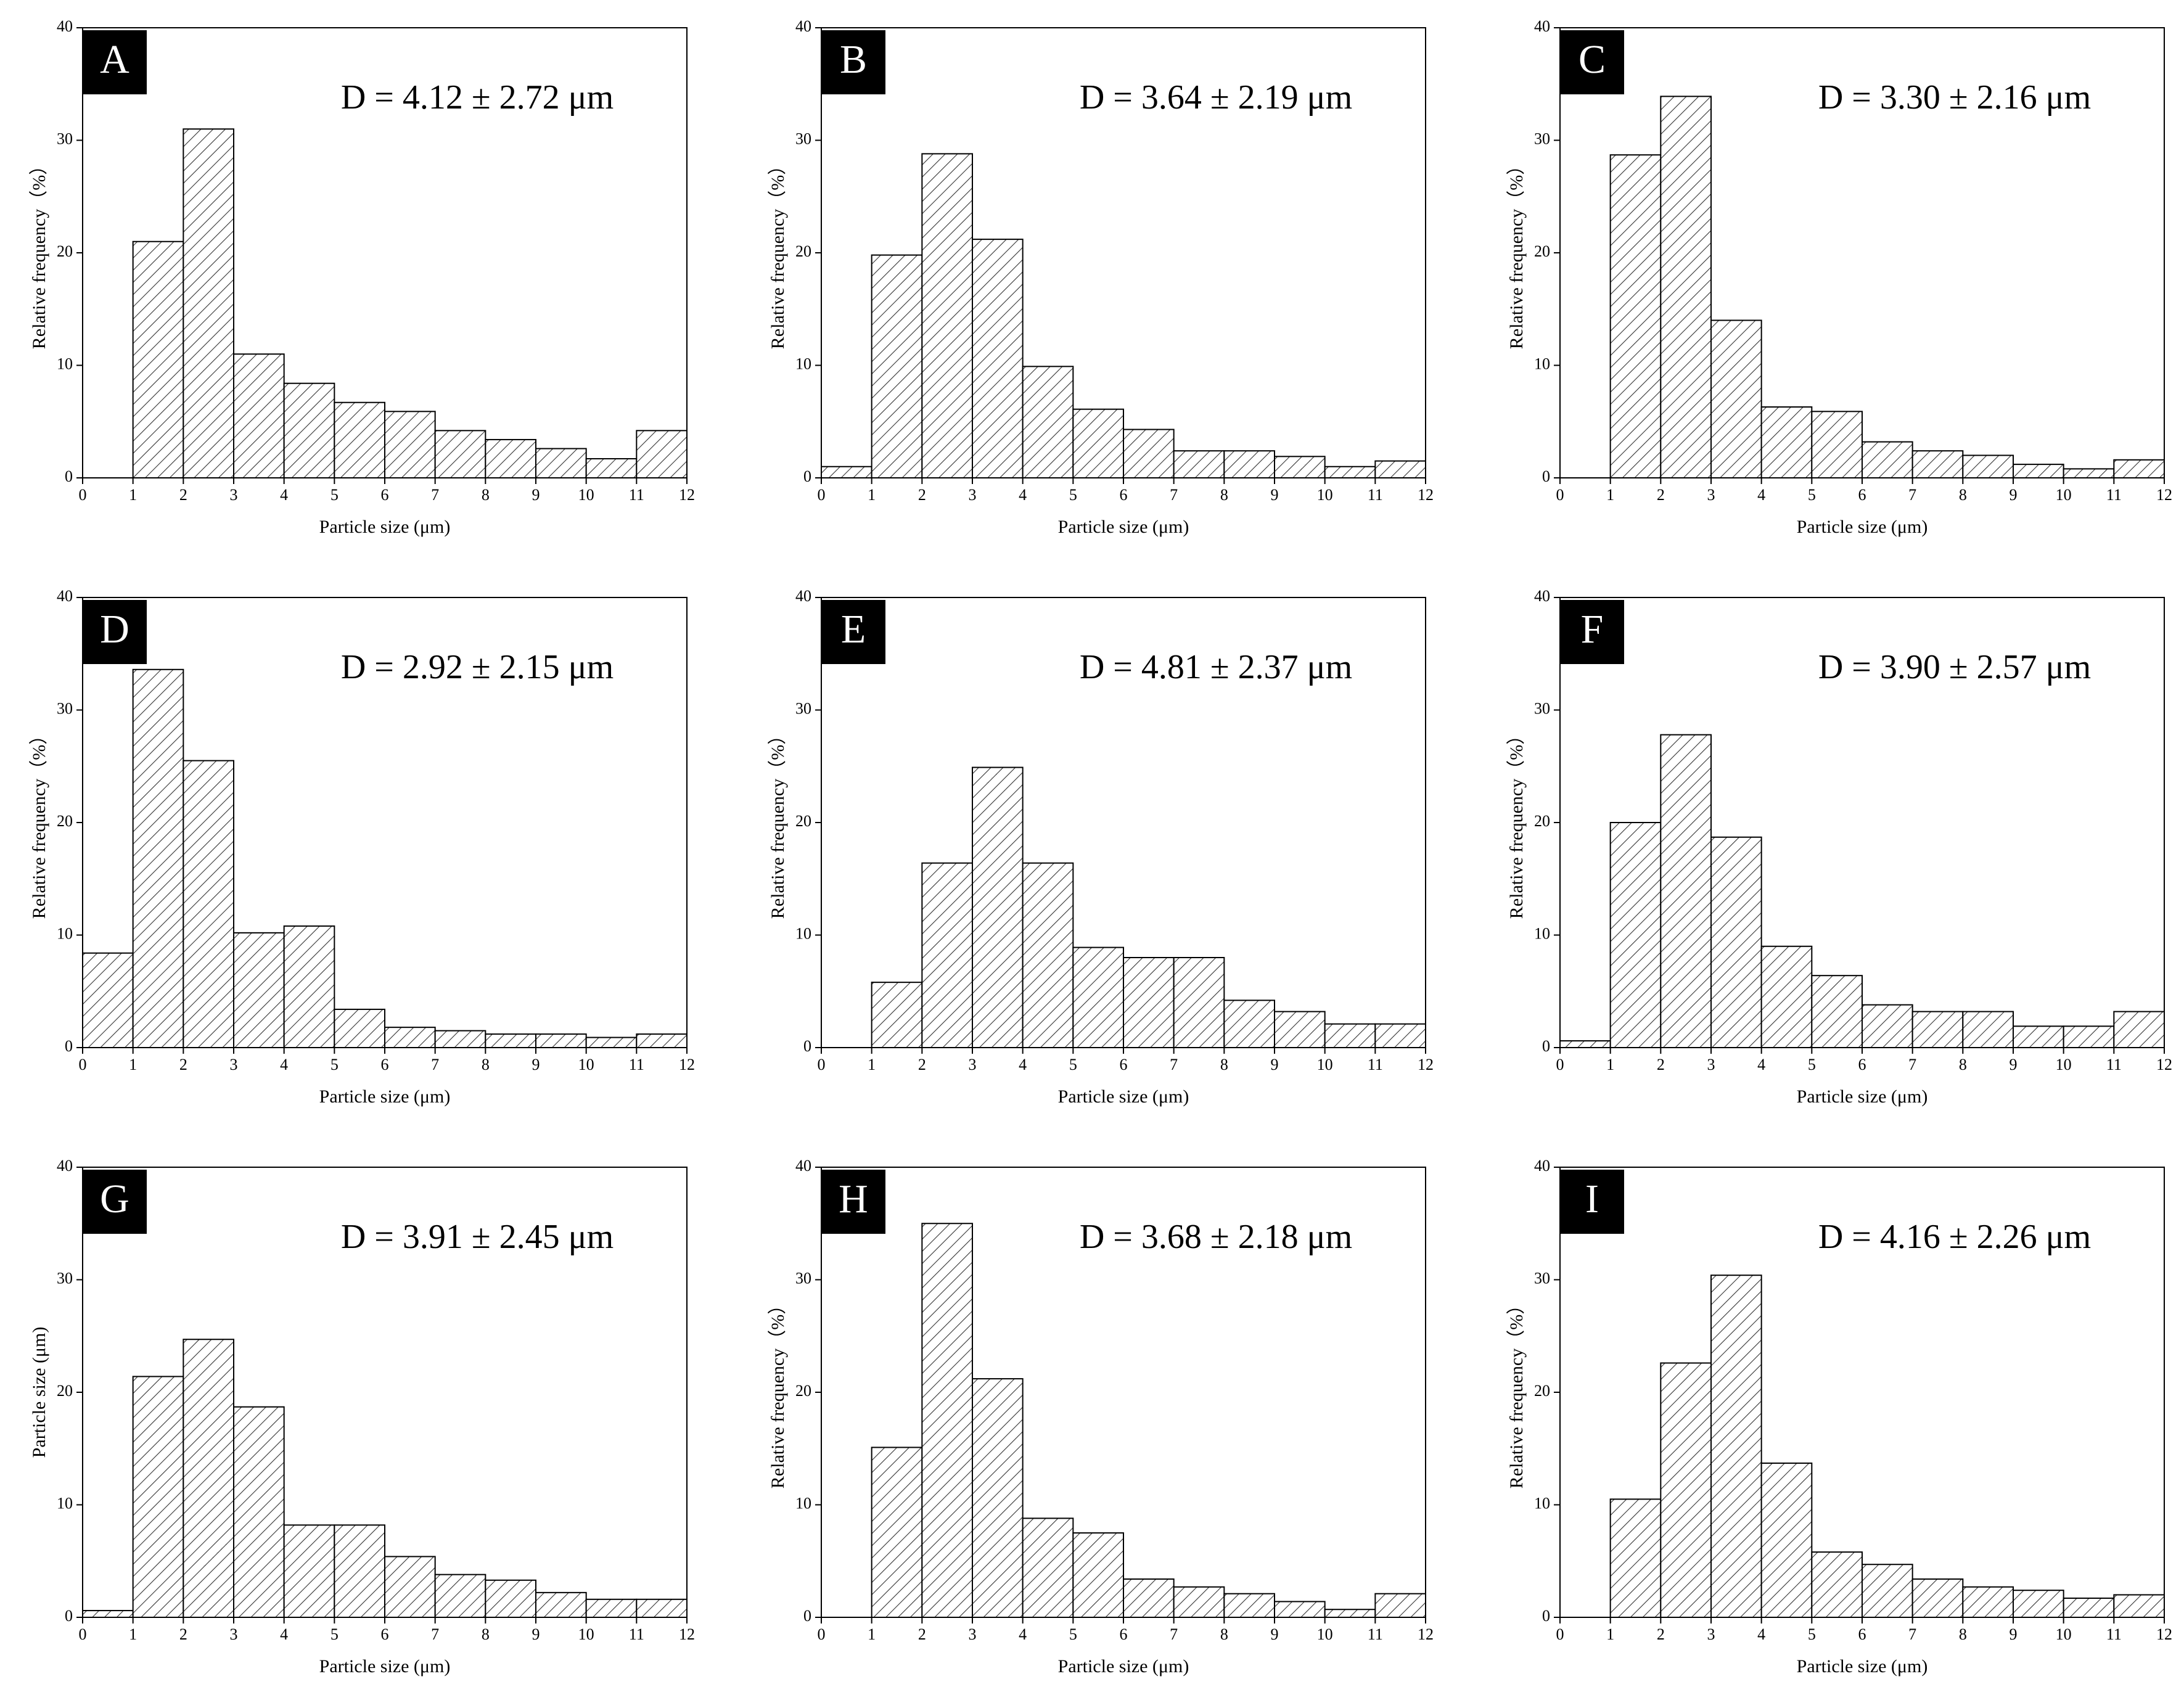 Image resolution: width=2184 pixels, height=1687 pixels. Describe the element at coordinates (183, 1634) in the screenshot. I see `x-tick-label: 2` at that location.